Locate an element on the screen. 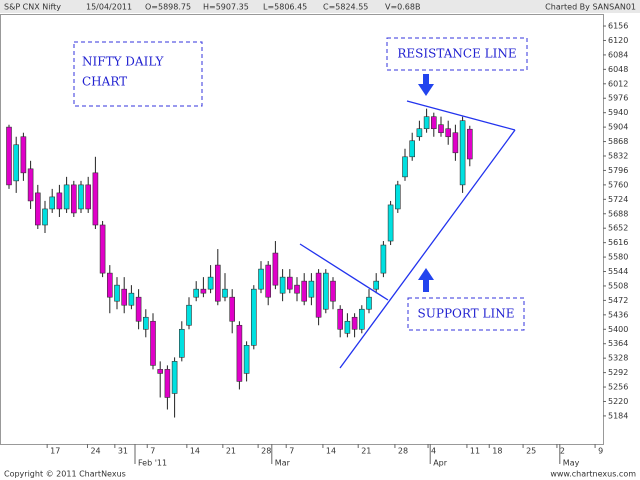 The image size is (640, 480). symbol: S&P CNX Nifty is located at coordinates (32, 7).